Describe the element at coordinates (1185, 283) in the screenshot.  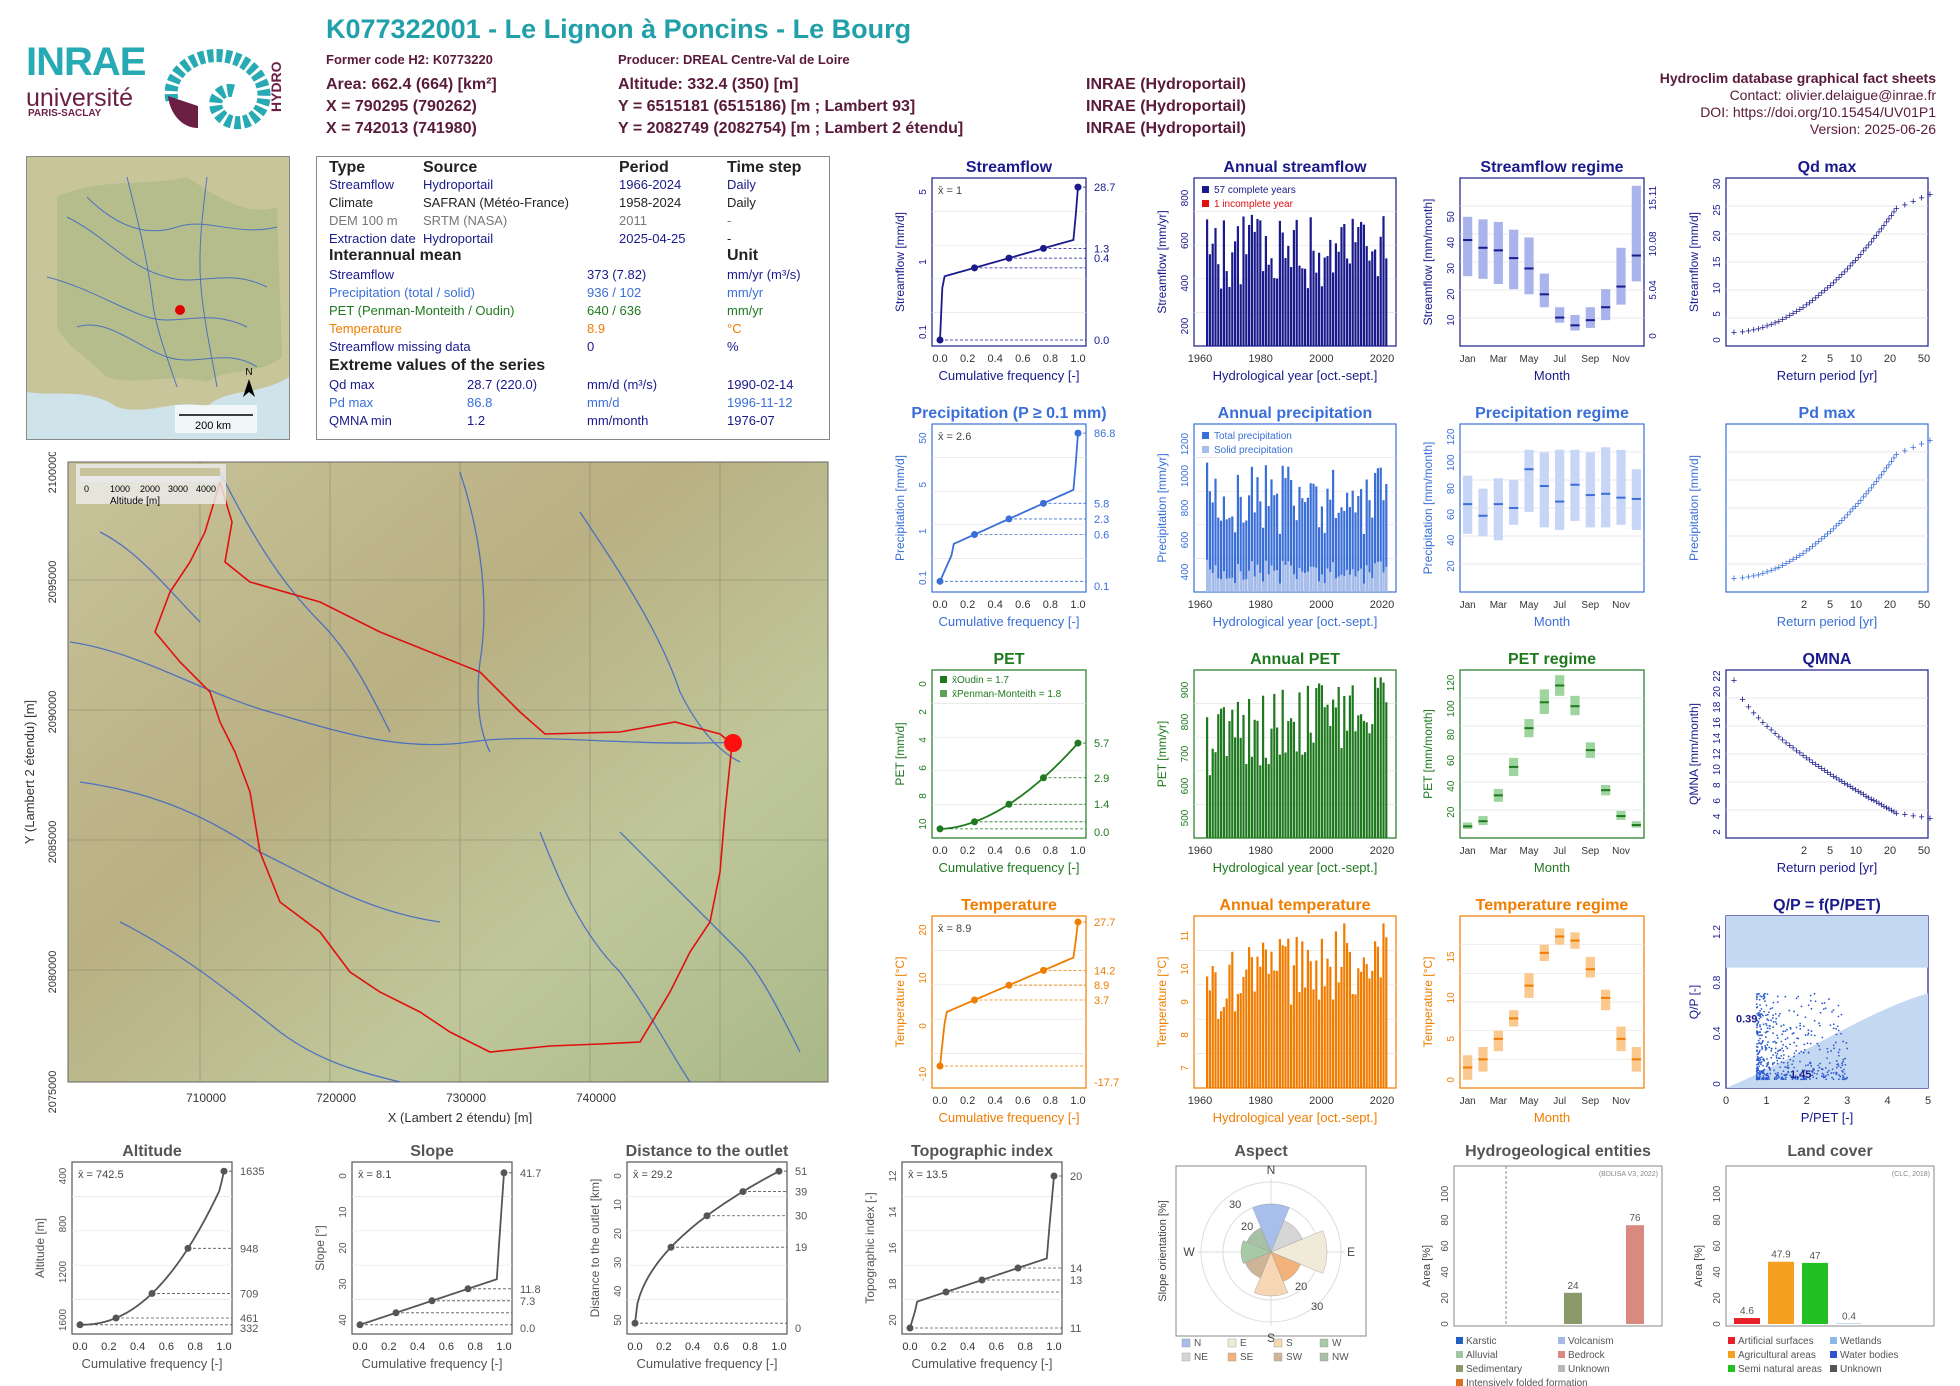
I see `y-tick-label: 400` at that location.